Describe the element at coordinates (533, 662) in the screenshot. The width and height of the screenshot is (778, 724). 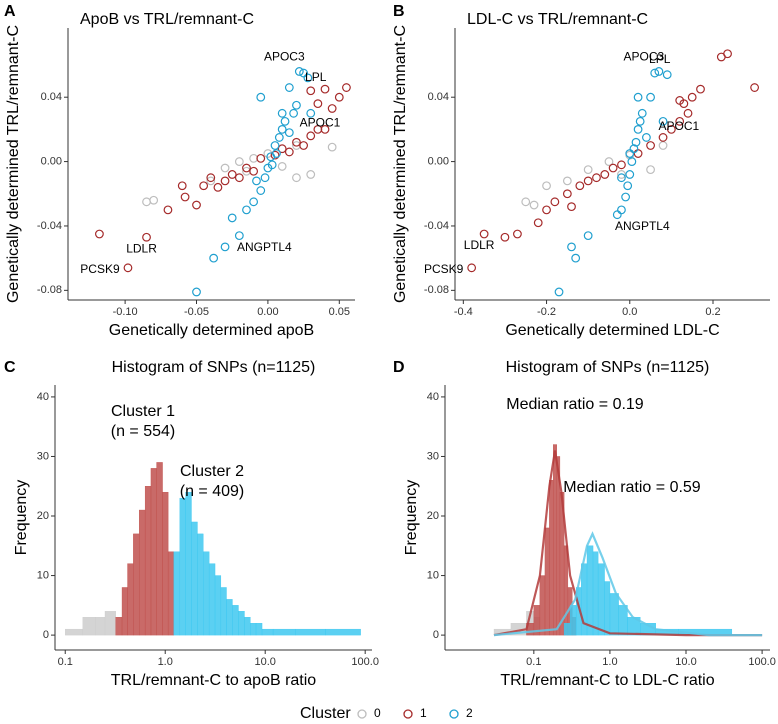
I see `x-tick-label: 0.1` at that location.